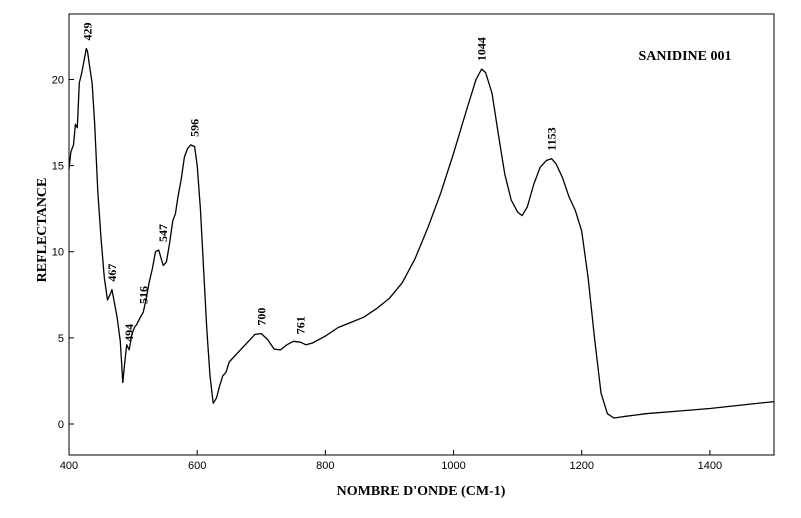  Describe the element at coordinates (421, 491) in the screenshot. I see `x-axis-title: NOMBRE D'ONDE (CM-1)` at that location.